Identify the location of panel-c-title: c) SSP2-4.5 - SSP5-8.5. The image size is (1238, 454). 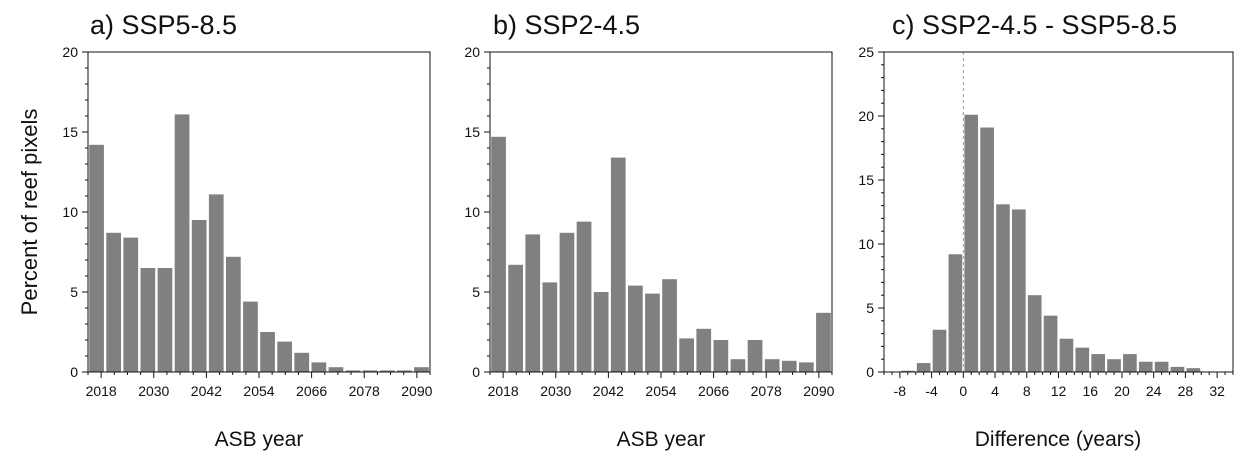
(1034, 25).